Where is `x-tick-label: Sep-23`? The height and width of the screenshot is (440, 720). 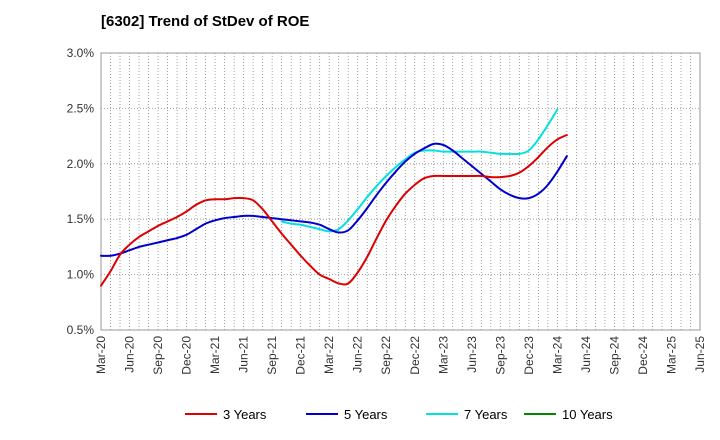 x-tick-label: Sep-23 is located at coordinates (500, 355).